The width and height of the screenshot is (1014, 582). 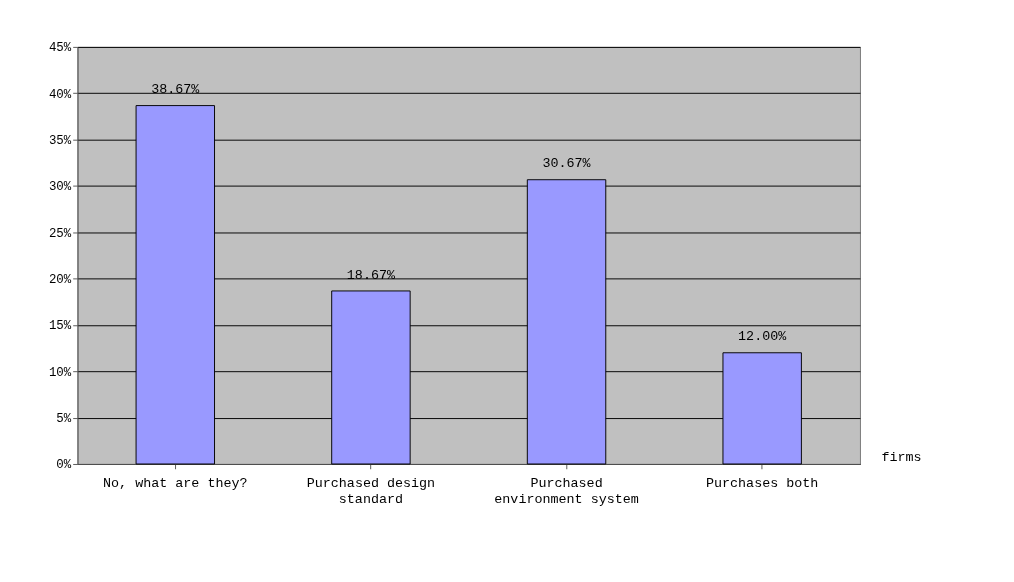 What do you see at coordinates (762, 484) in the screenshot?
I see `x-tick-label: Purchases both` at bounding box center [762, 484].